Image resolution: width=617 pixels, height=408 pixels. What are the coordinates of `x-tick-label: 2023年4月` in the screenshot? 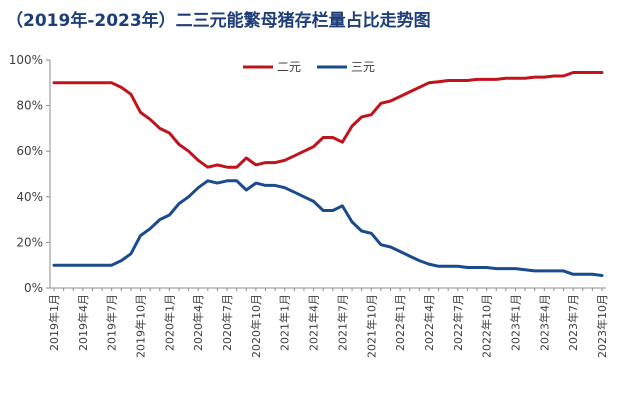 It's located at (544, 322).